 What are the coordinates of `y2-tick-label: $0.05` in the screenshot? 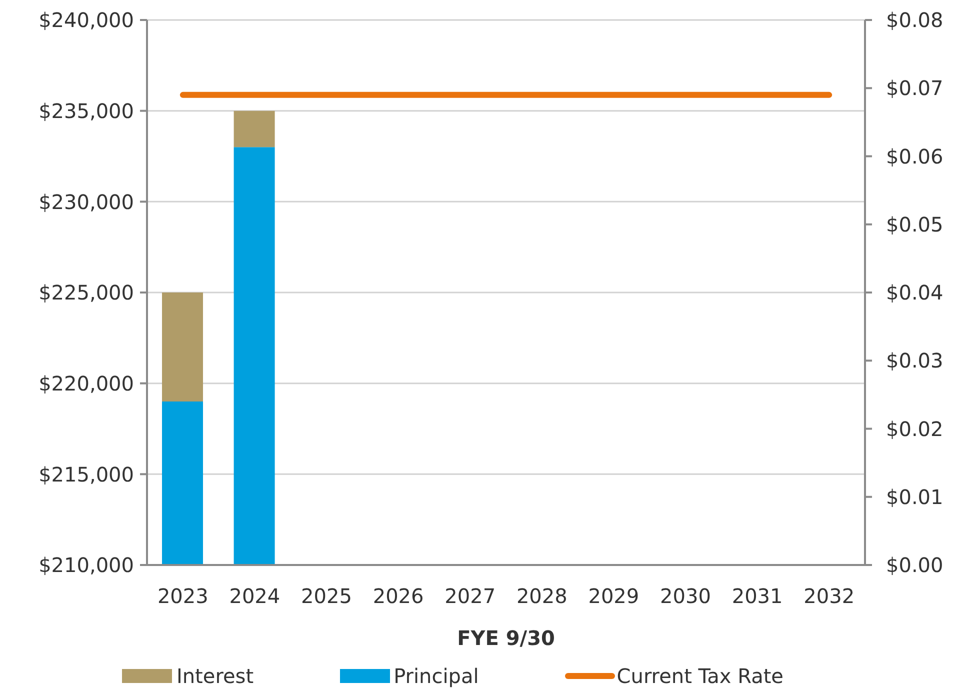 It's located at (915, 224).